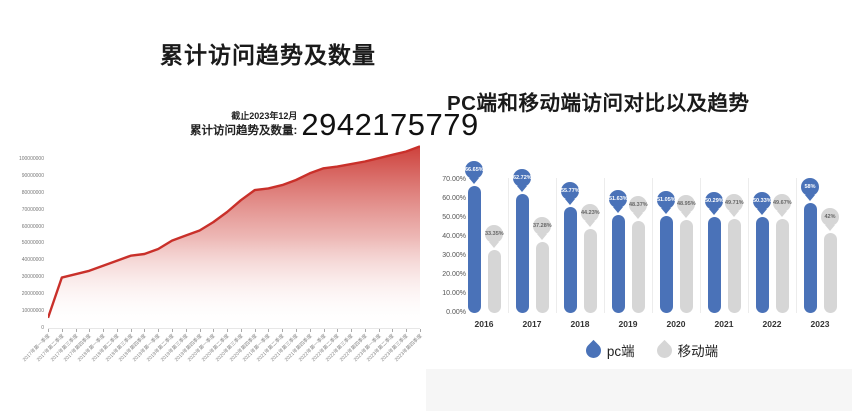  I want to click on pc-bar-2023, so click(810, 257).